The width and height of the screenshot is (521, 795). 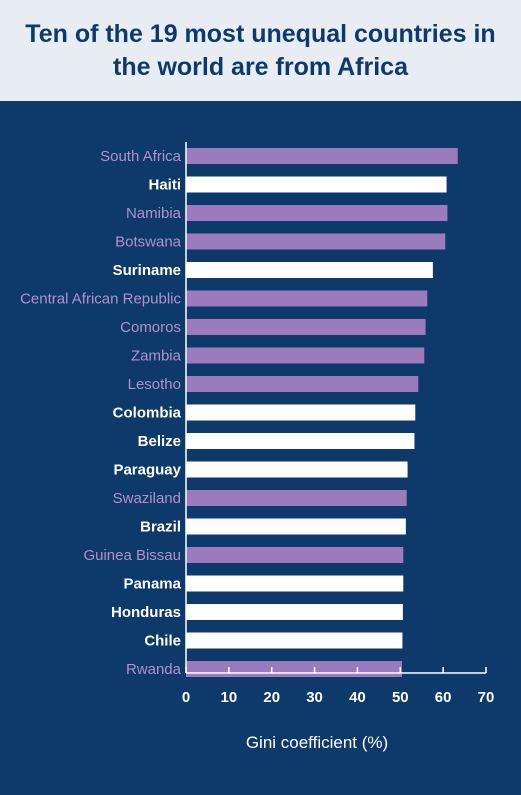 What do you see at coordinates (306, 327) in the screenshot?
I see `bar-comoros` at bounding box center [306, 327].